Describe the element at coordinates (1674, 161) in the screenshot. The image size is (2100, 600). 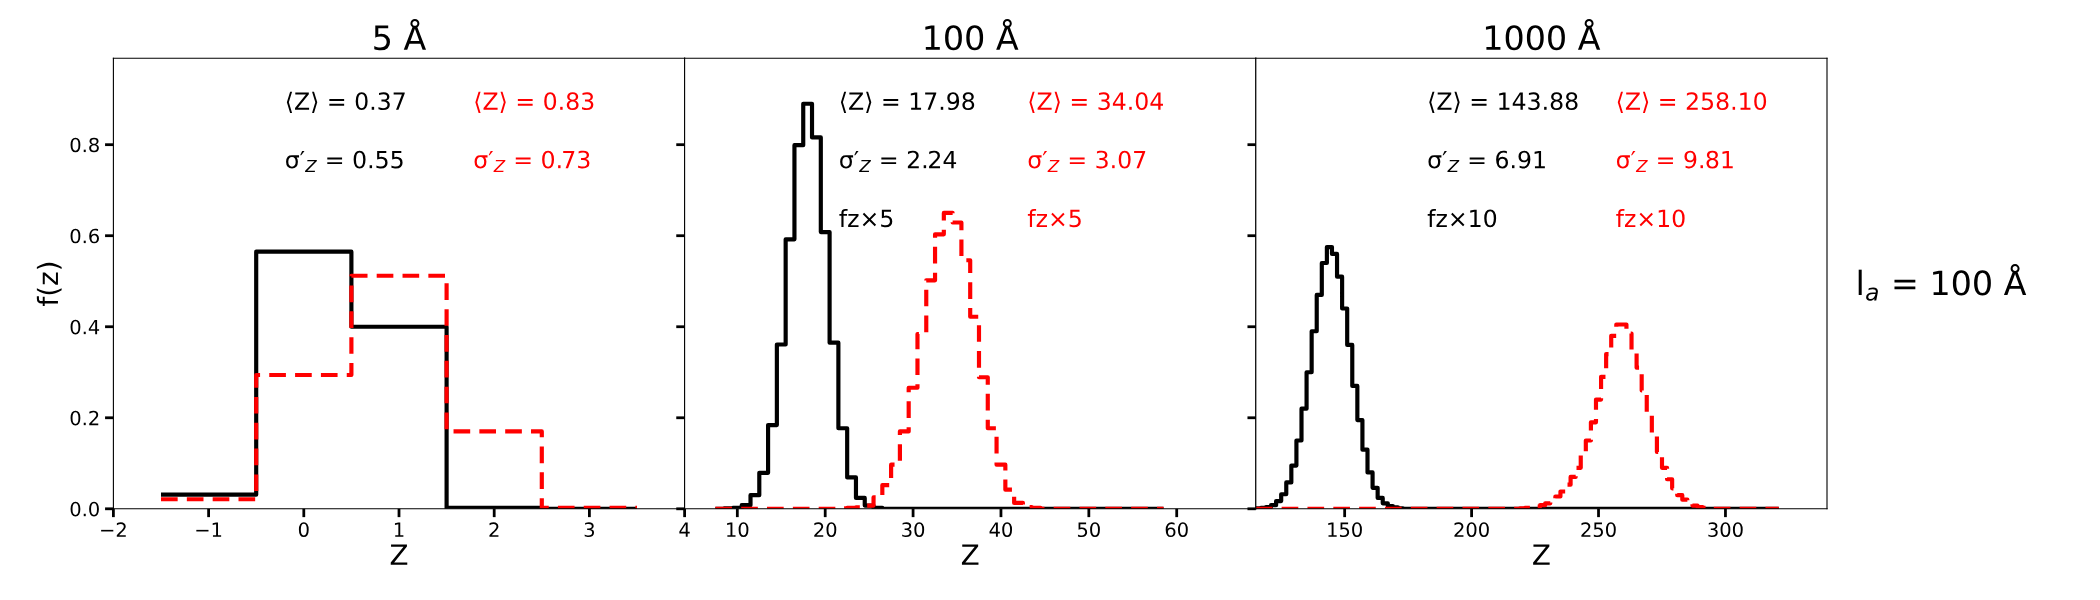
I see `annotation: σ′$_{Z}$ = 9.81` at that location.